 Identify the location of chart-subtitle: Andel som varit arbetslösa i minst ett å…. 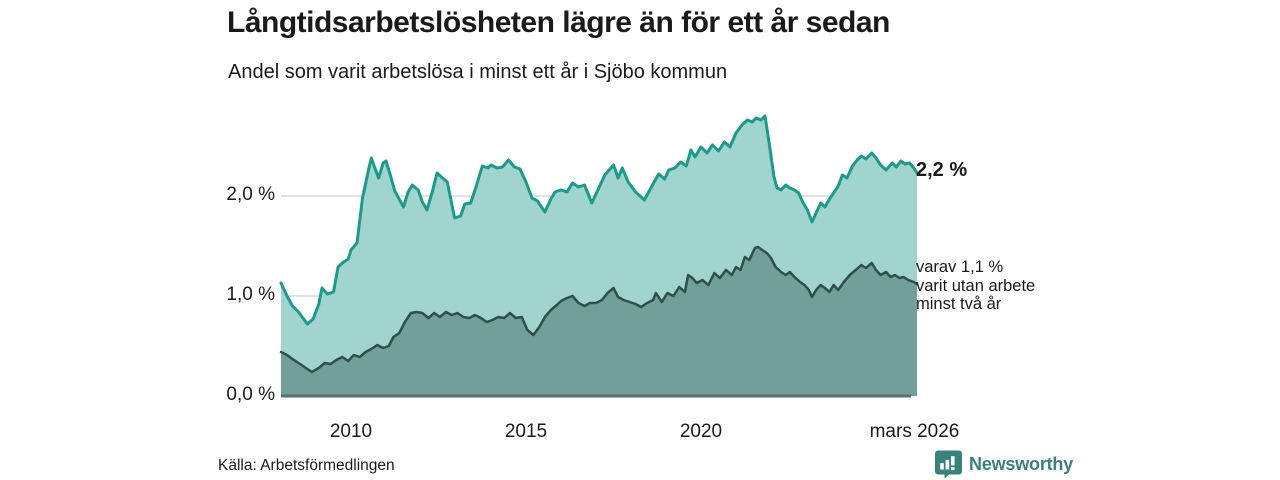
(478, 72).